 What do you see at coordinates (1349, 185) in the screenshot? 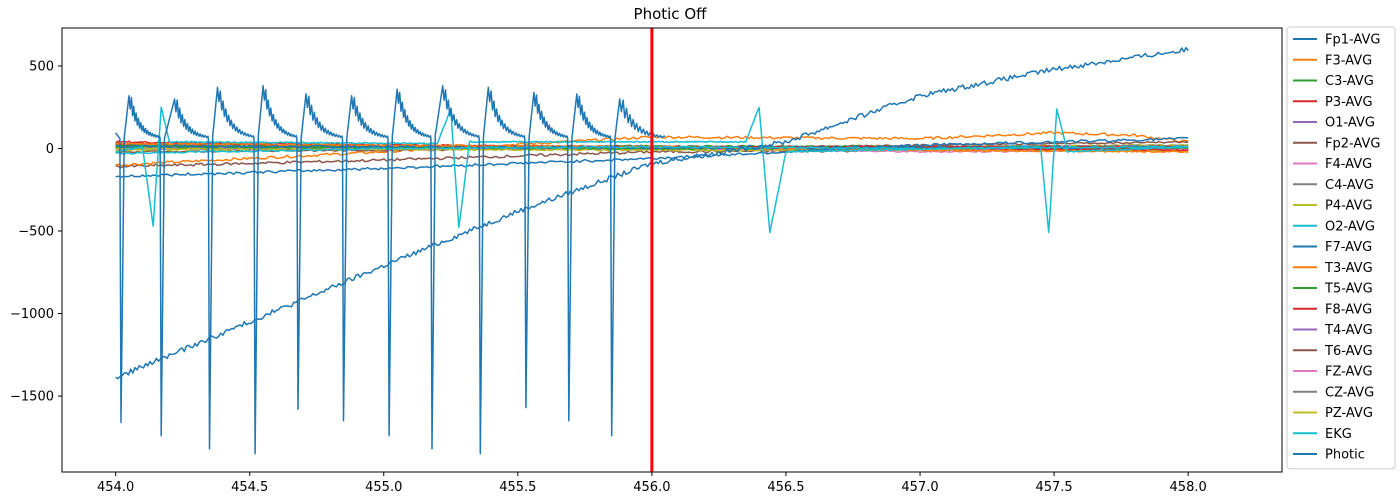
I see `legend-label: C4-AVG` at bounding box center [1349, 185].